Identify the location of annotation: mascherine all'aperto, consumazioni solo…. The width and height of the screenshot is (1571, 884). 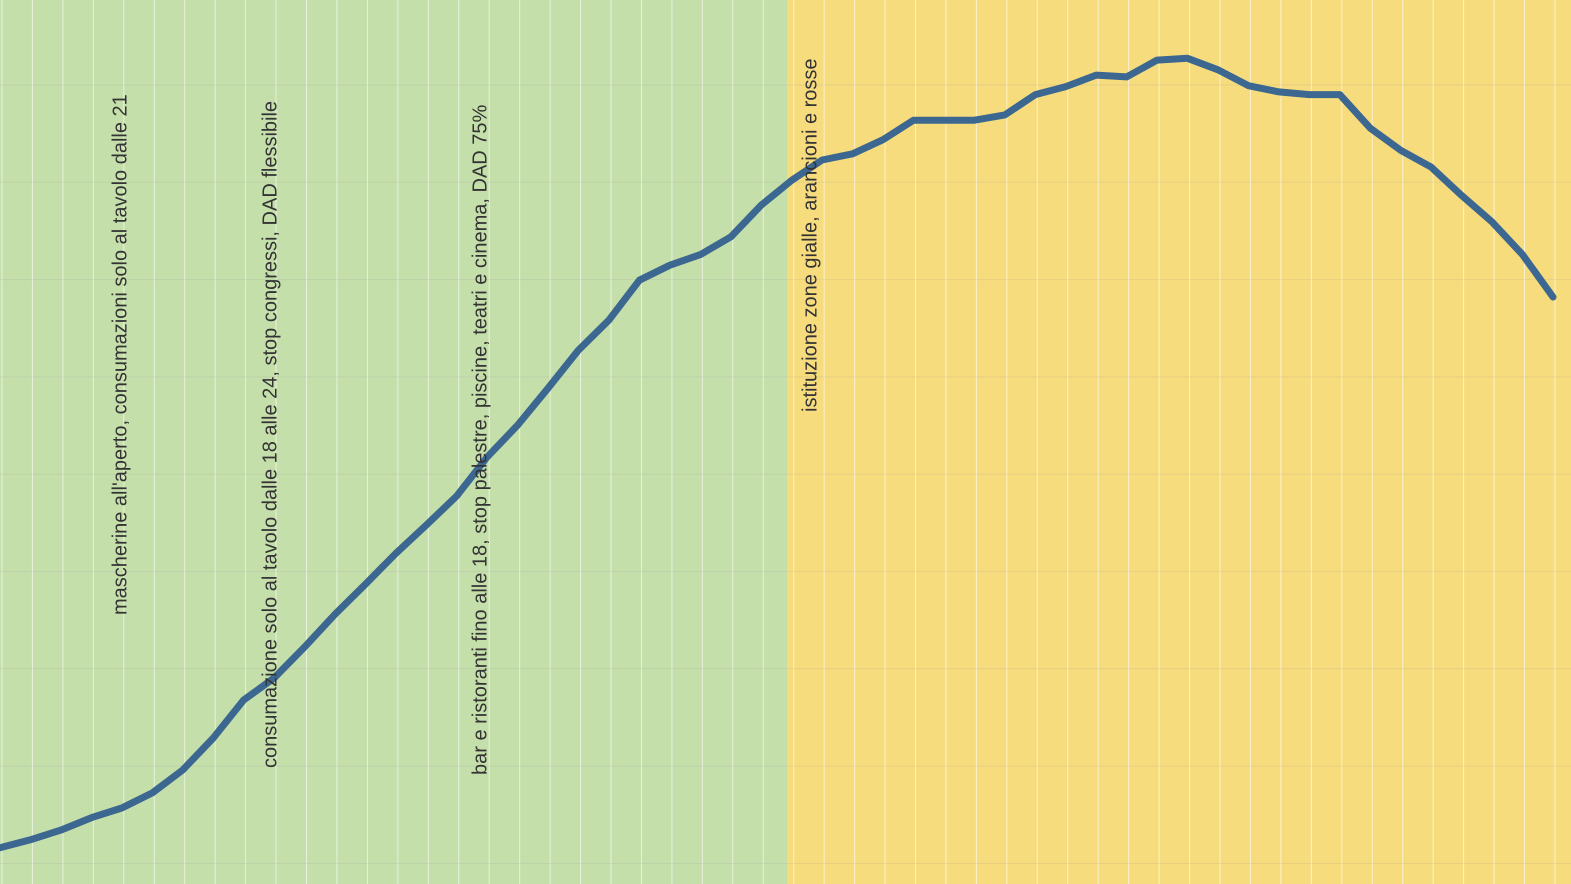
(120, 354).